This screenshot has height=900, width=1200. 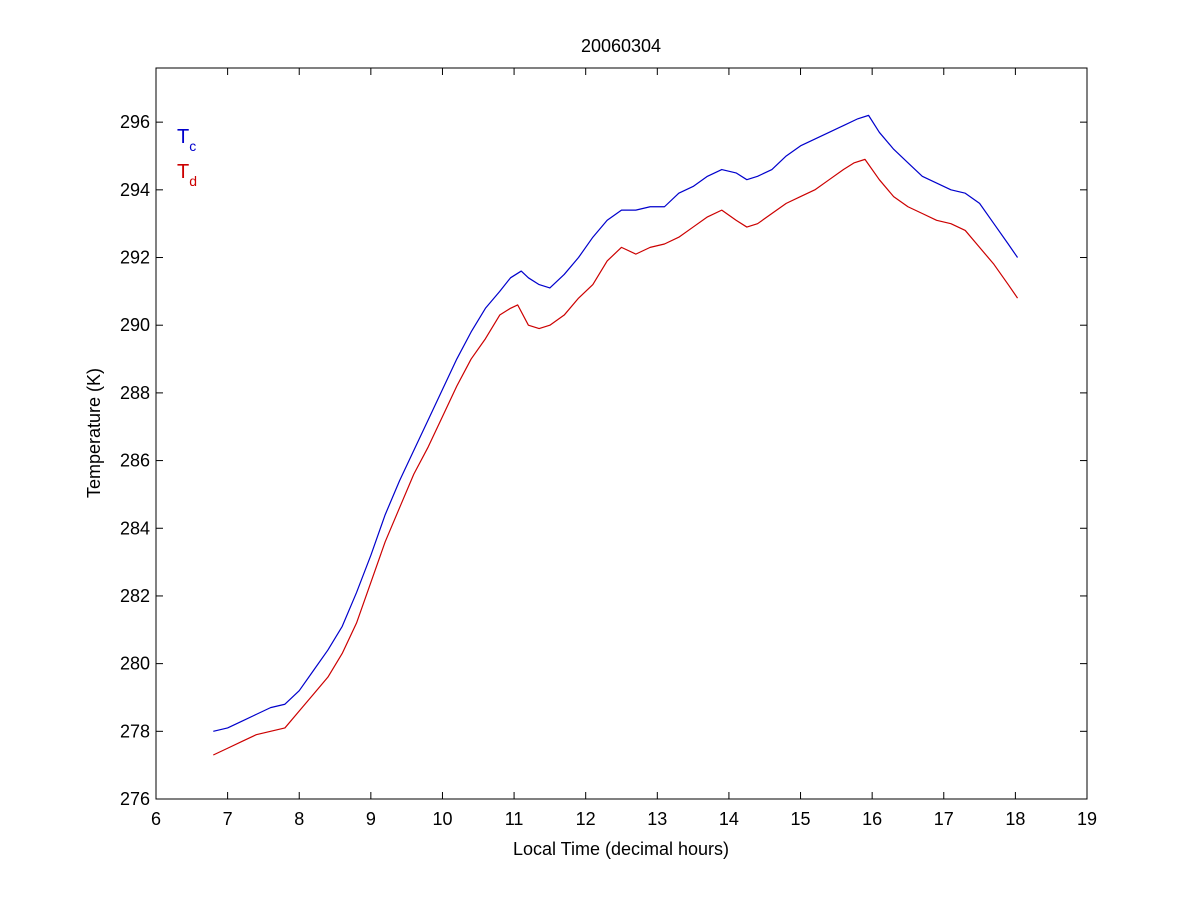 What do you see at coordinates (135, 664) in the screenshot?
I see `y-tick-label: 280` at bounding box center [135, 664].